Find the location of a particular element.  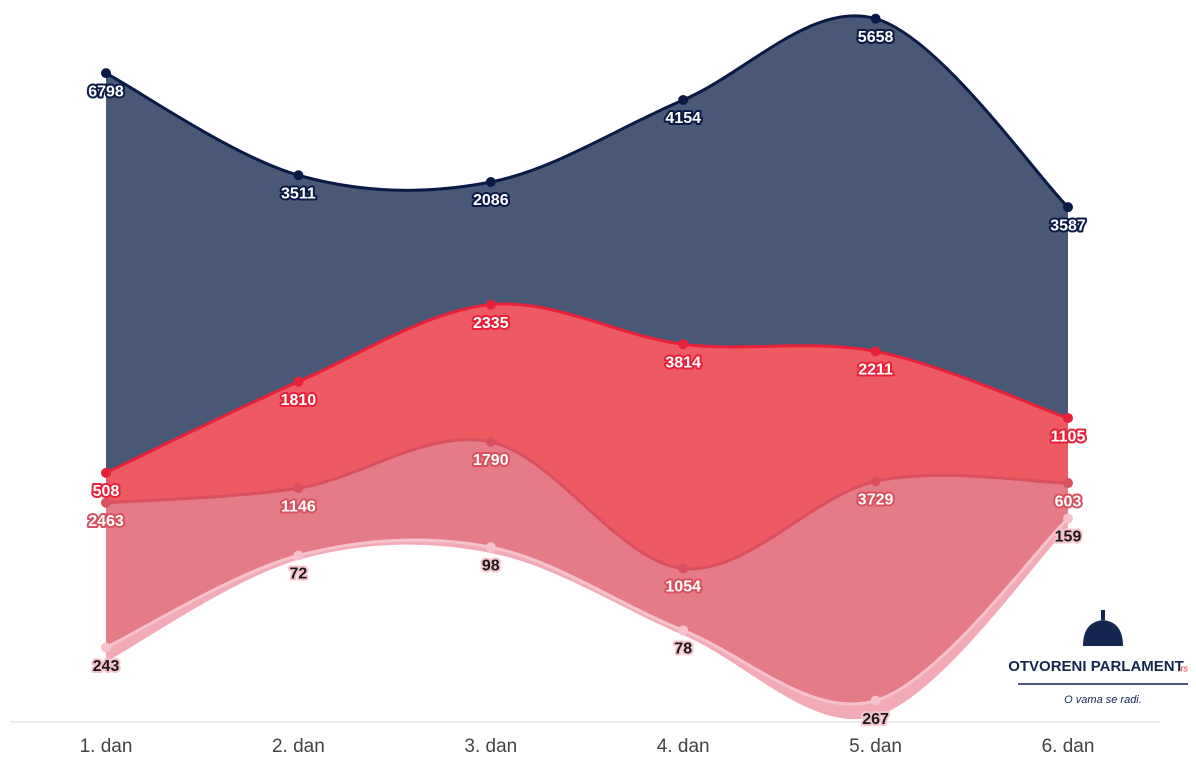

data-label: 2211 is located at coordinates (875, 370).